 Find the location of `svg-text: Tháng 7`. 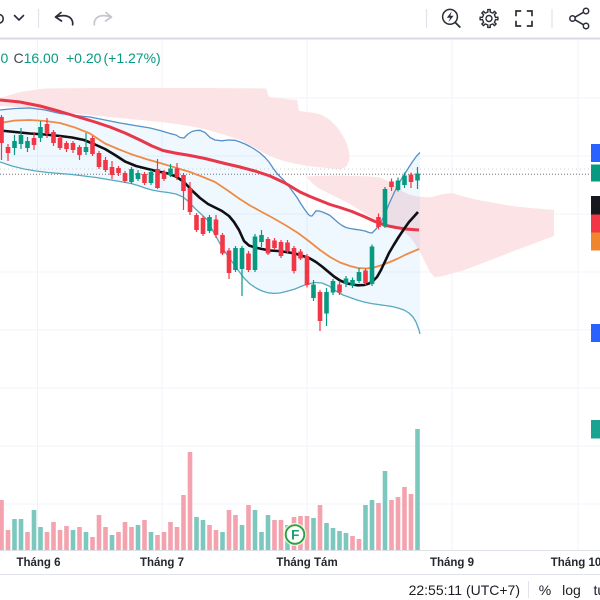

svg-text: Tháng 7 is located at coordinates (162, 563).